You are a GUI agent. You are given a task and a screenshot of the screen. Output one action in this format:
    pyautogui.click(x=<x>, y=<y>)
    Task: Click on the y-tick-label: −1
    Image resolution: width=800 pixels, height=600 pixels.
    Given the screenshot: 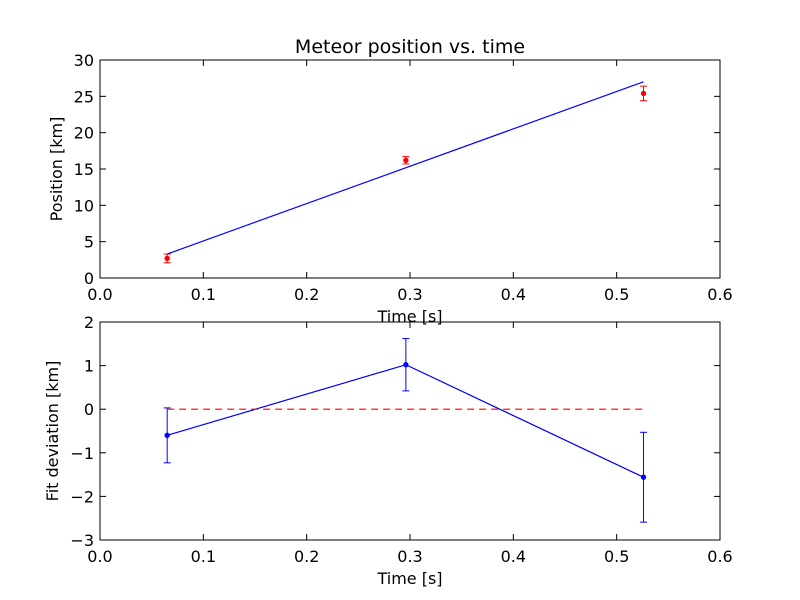 What is the action you would take?
    pyautogui.click(x=82, y=453)
    